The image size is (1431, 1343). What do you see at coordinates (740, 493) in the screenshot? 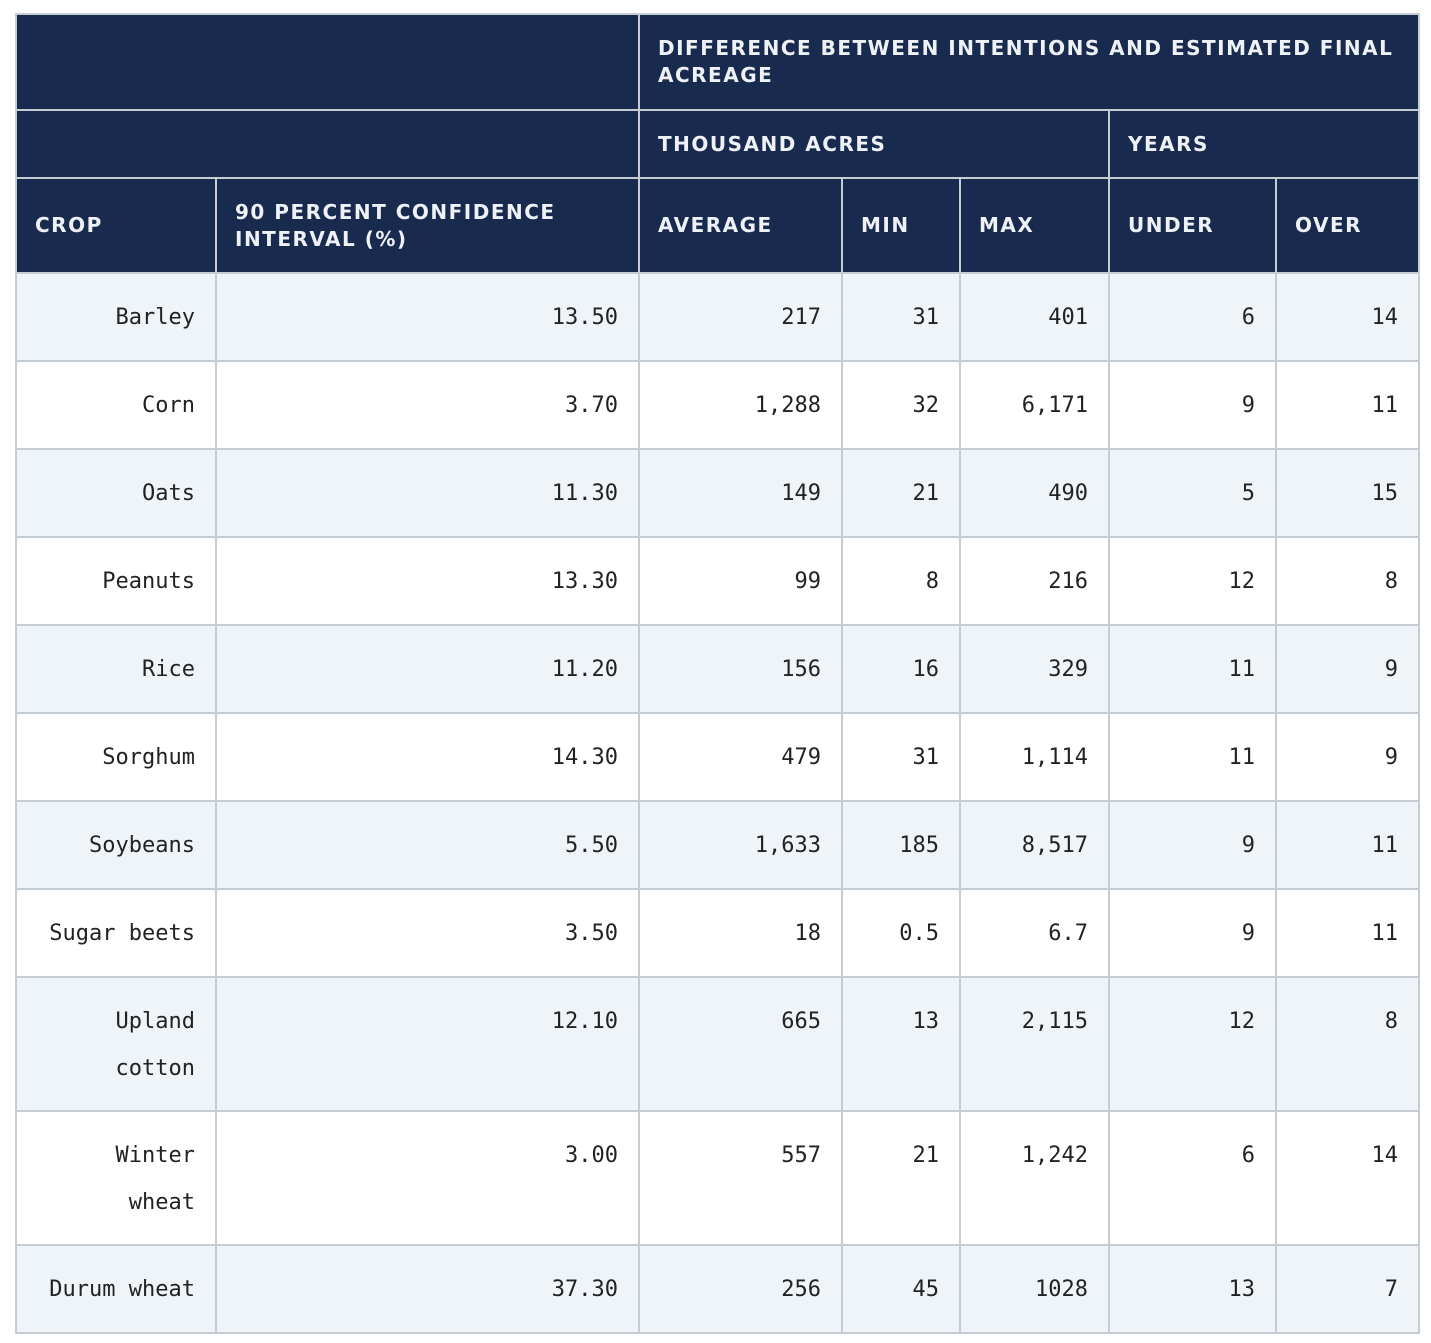
I see `cell-average: 149` at bounding box center [740, 493].